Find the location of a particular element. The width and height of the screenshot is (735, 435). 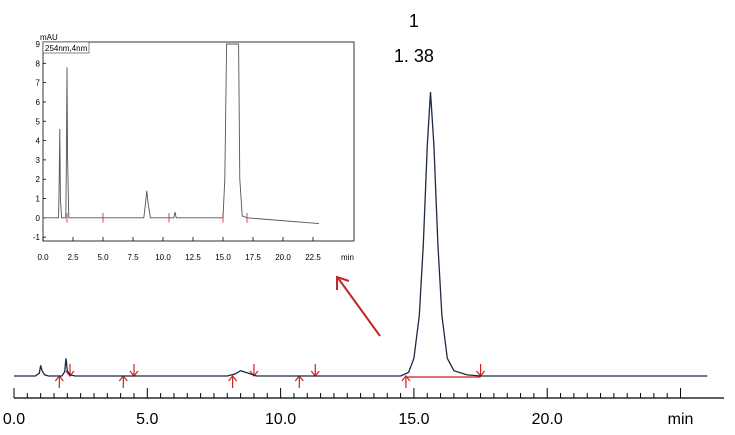

inset-pointer-arrow-head is located at coordinates (343, 282).